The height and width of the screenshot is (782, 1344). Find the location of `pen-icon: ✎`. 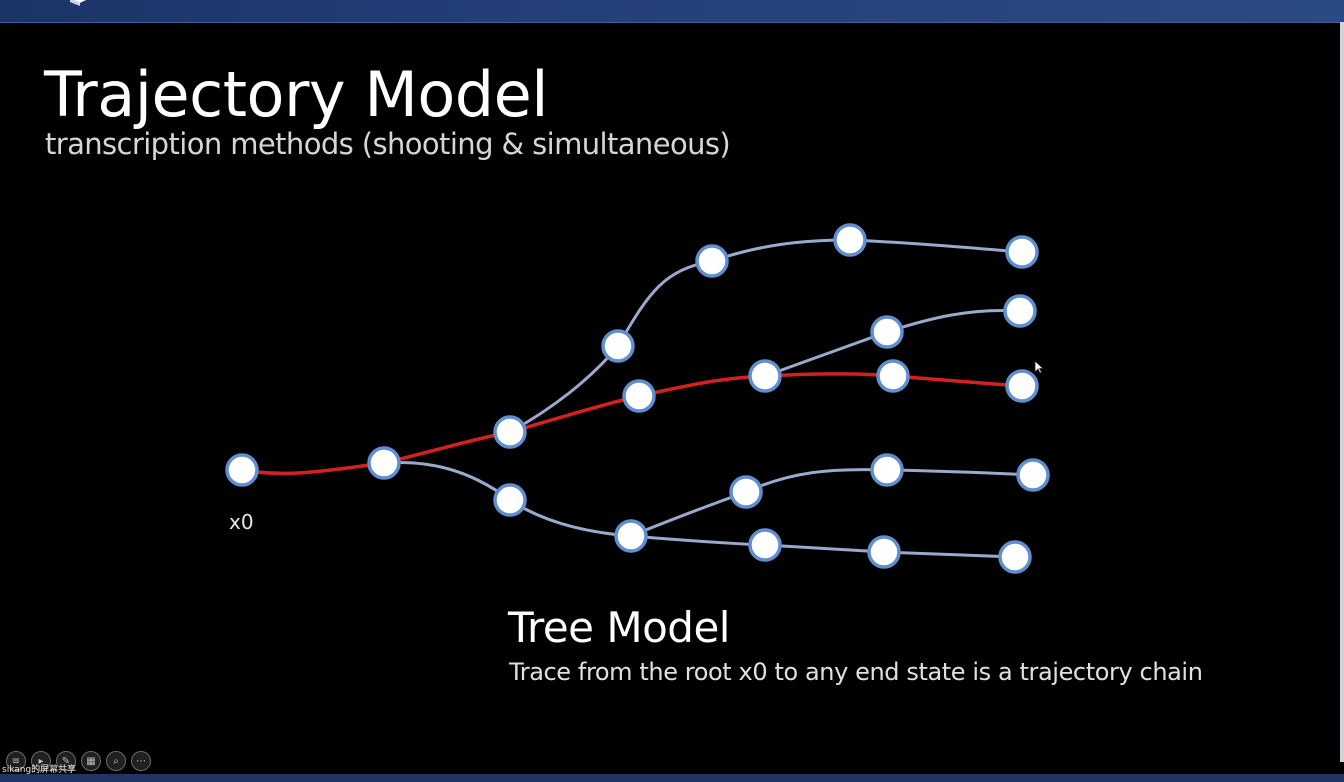

pen-icon: ✎ is located at coordinates (66, 761).